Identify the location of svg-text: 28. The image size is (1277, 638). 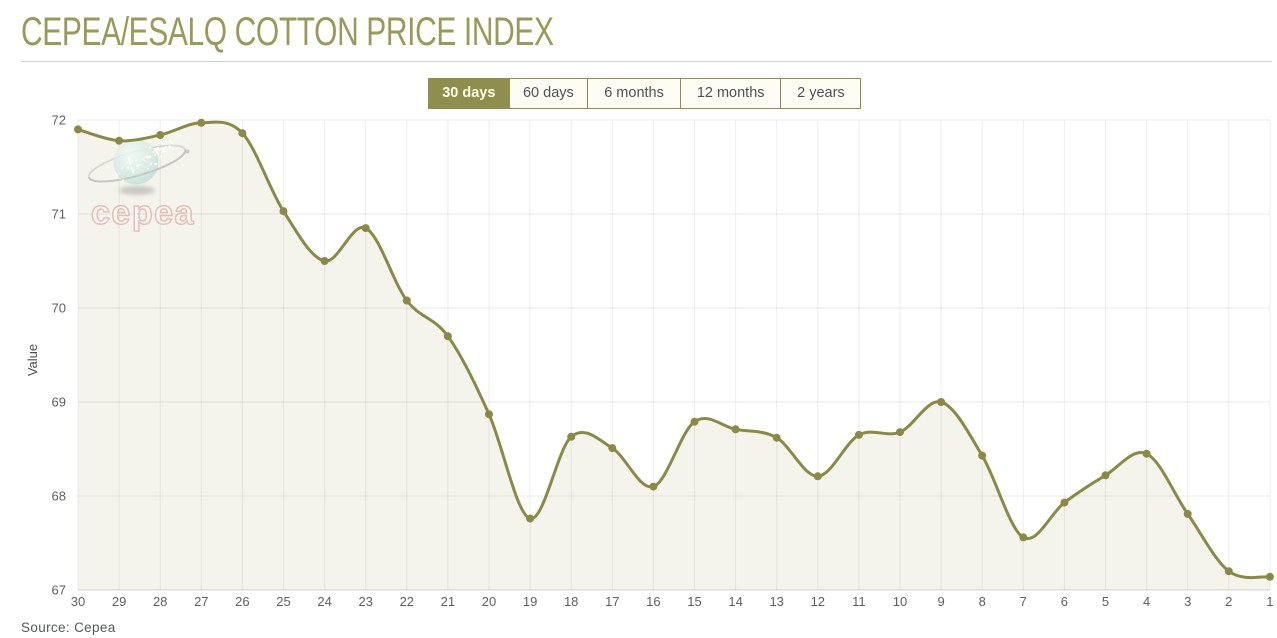
(160, 601).